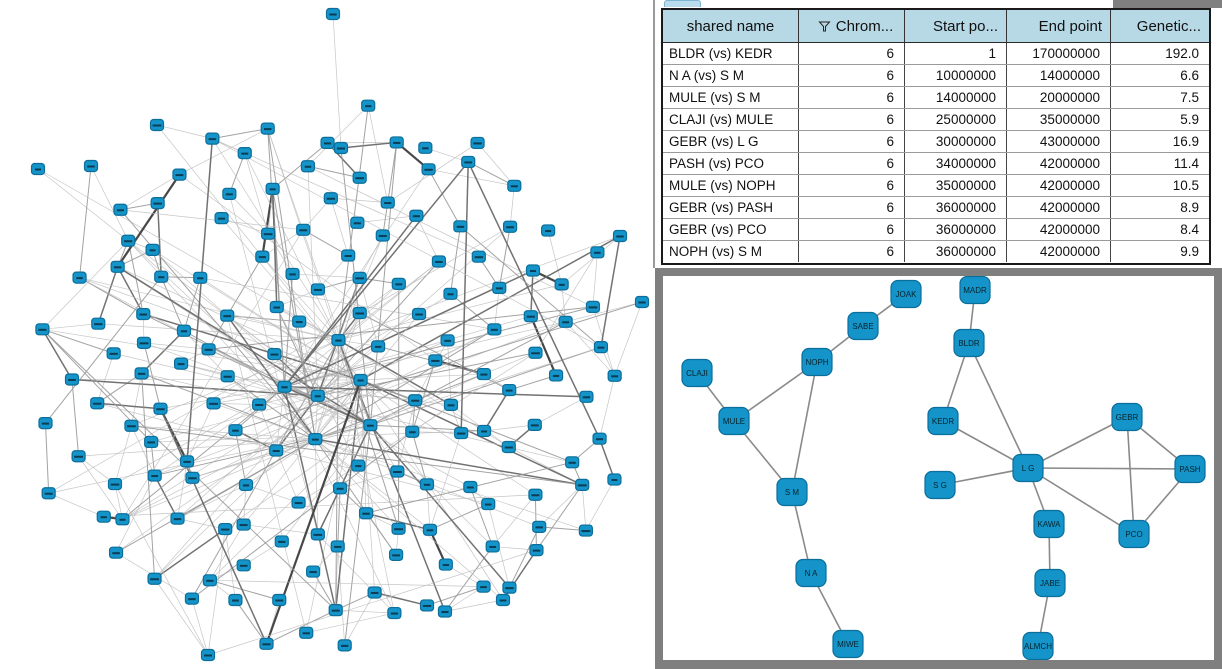 This screenshot has width=1222, height=669. What do you see at coordinates (1028, 468) in the screenshot?
I see `network-node-l-g` at bounding box center [1028, 468].